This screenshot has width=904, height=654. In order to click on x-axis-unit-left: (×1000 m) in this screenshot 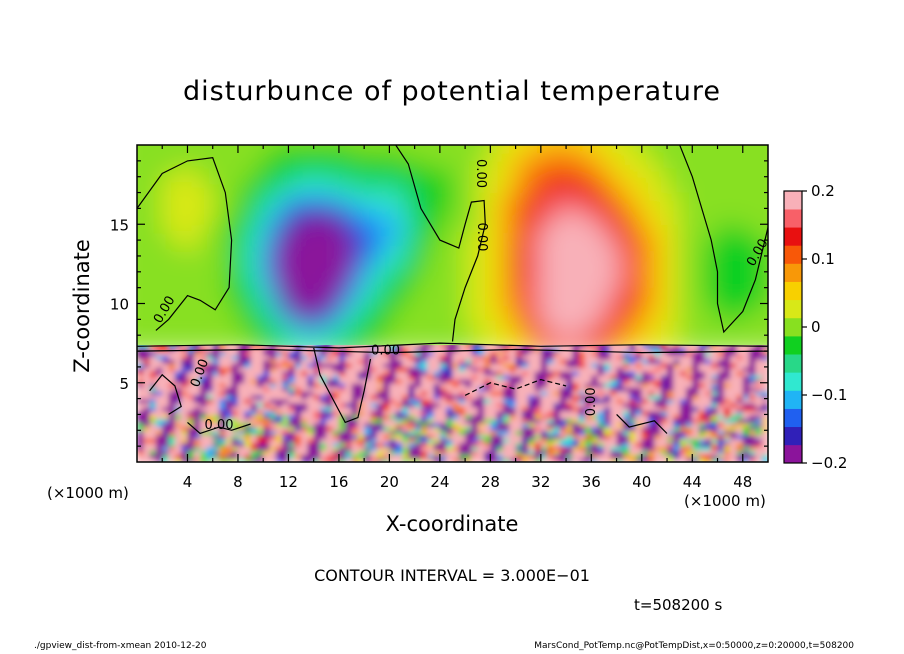, I will do `click(88, 493)`.